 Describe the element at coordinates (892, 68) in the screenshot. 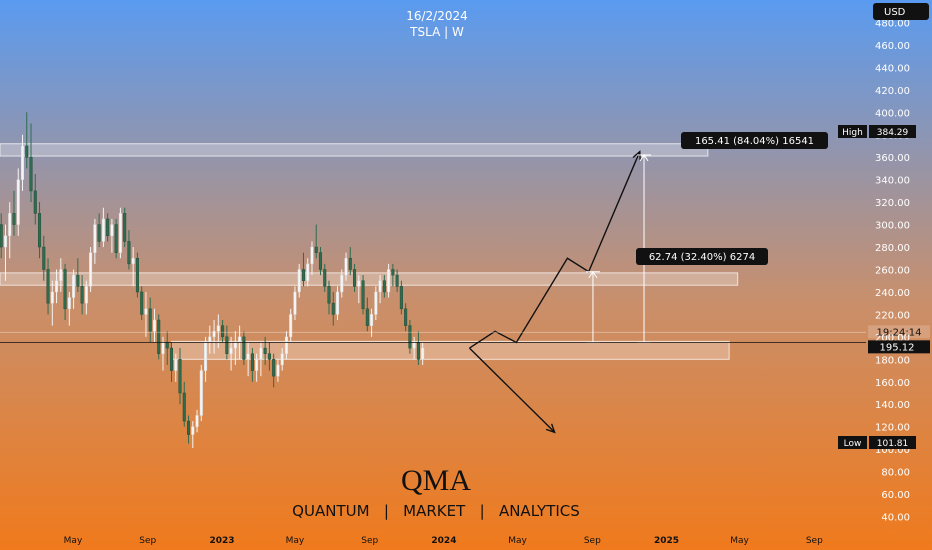

I see `y-tick-label: 440.00` at that location.